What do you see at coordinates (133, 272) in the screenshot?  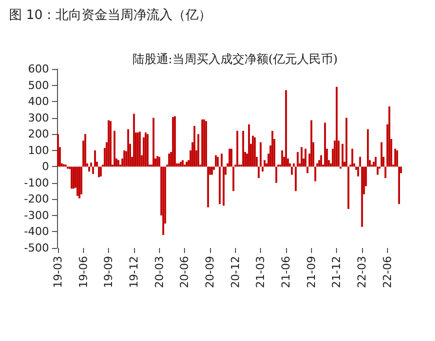 I see `x-tick-label: 19-12` at bounding box center [133, 272].